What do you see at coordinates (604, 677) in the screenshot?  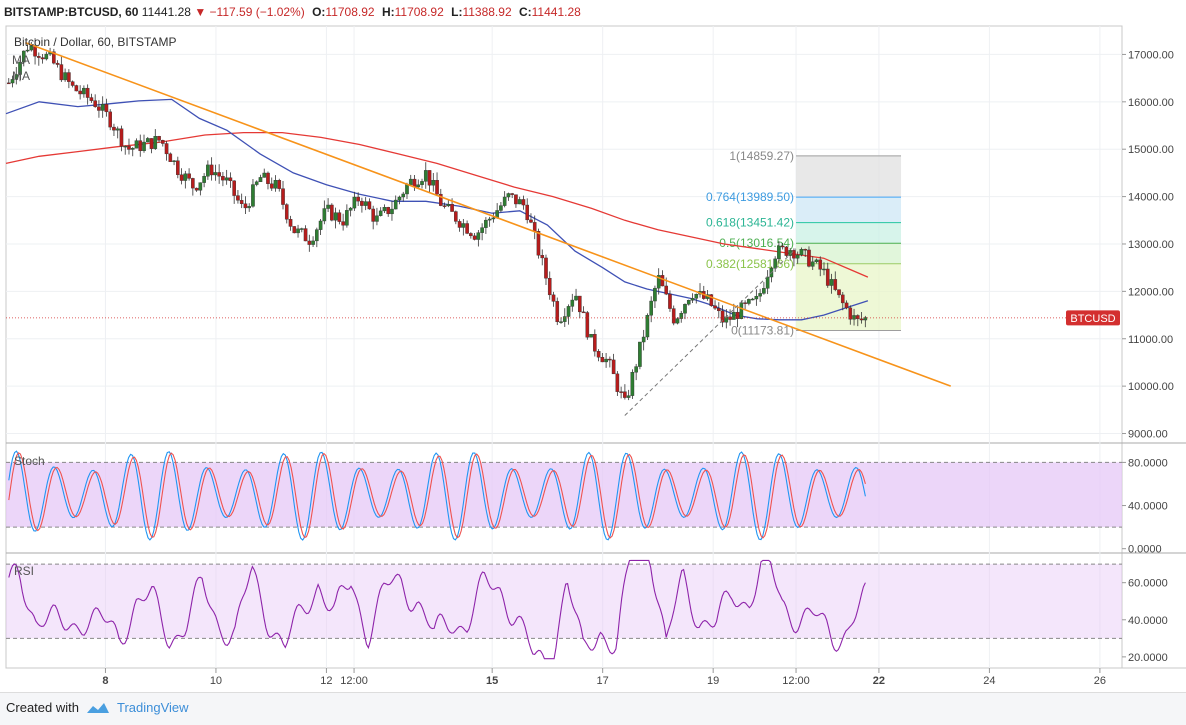 I see `time-axis: 8 10 12 12:00 15 17 19 12:00 22 24 26` at bounding box center [604, 677].